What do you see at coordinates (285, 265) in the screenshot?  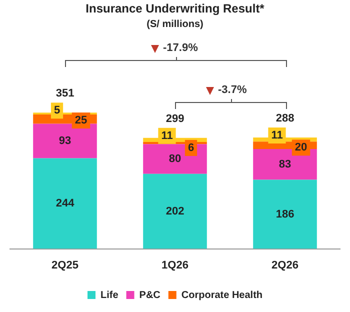 I see `x-tick-label: 2Q26` at bounding box center [285, 265].